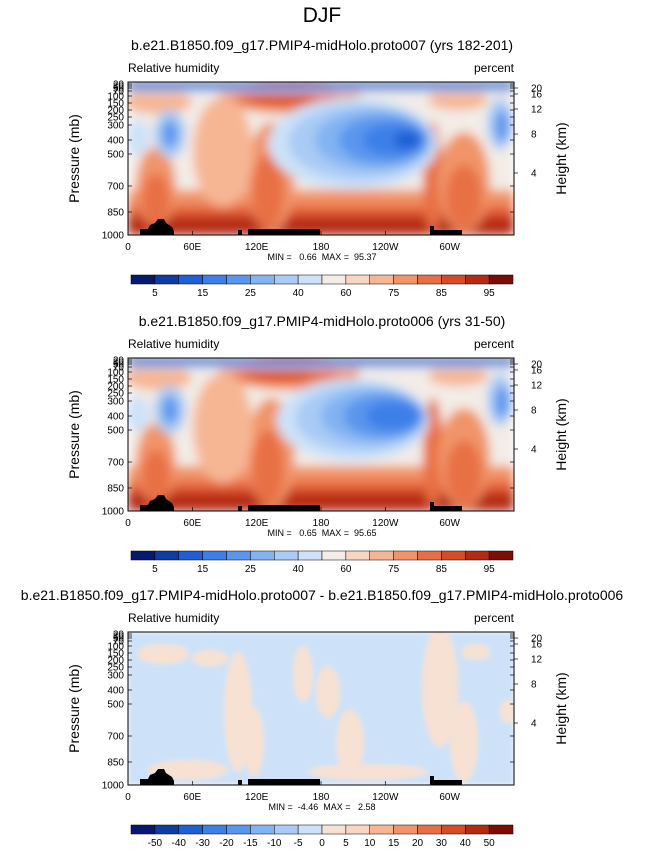 Image resolution: width=645 pixels, height=851 pixels. What do you see at coordinates (385, 523) in the screenshot?
I see `x-tick-label: 120W` at bounding box center [385, 523].